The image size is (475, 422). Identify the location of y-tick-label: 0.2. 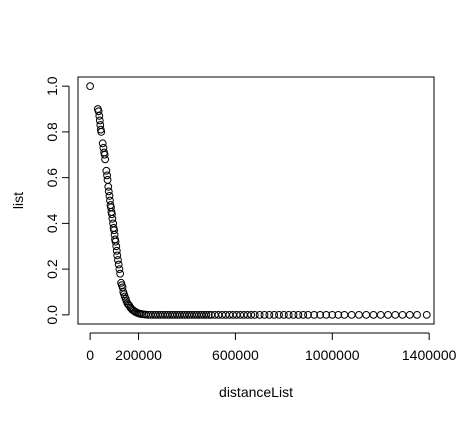
(52, 269).